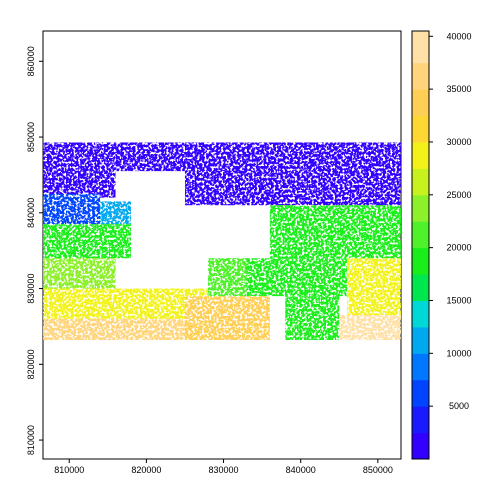  Describe the element at coordinates (31, 440) in the screenshot. I see `y-tick-label: 810000` at that location.